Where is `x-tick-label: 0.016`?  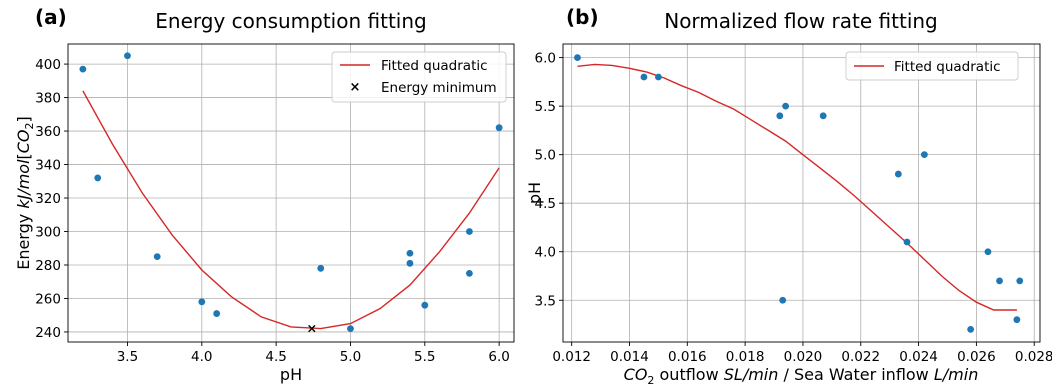 x-tick-label: 0.016 is located at coordinates (687, 357).